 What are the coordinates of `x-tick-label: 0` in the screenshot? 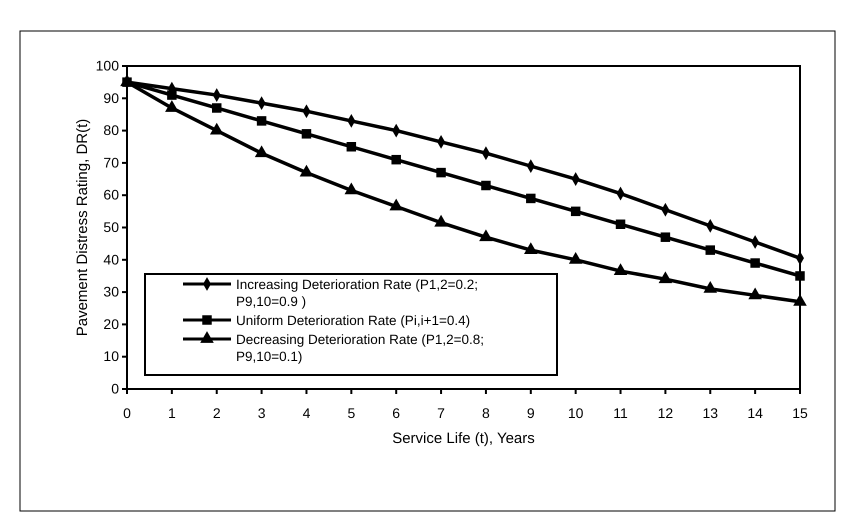 It's located at (127, 412).